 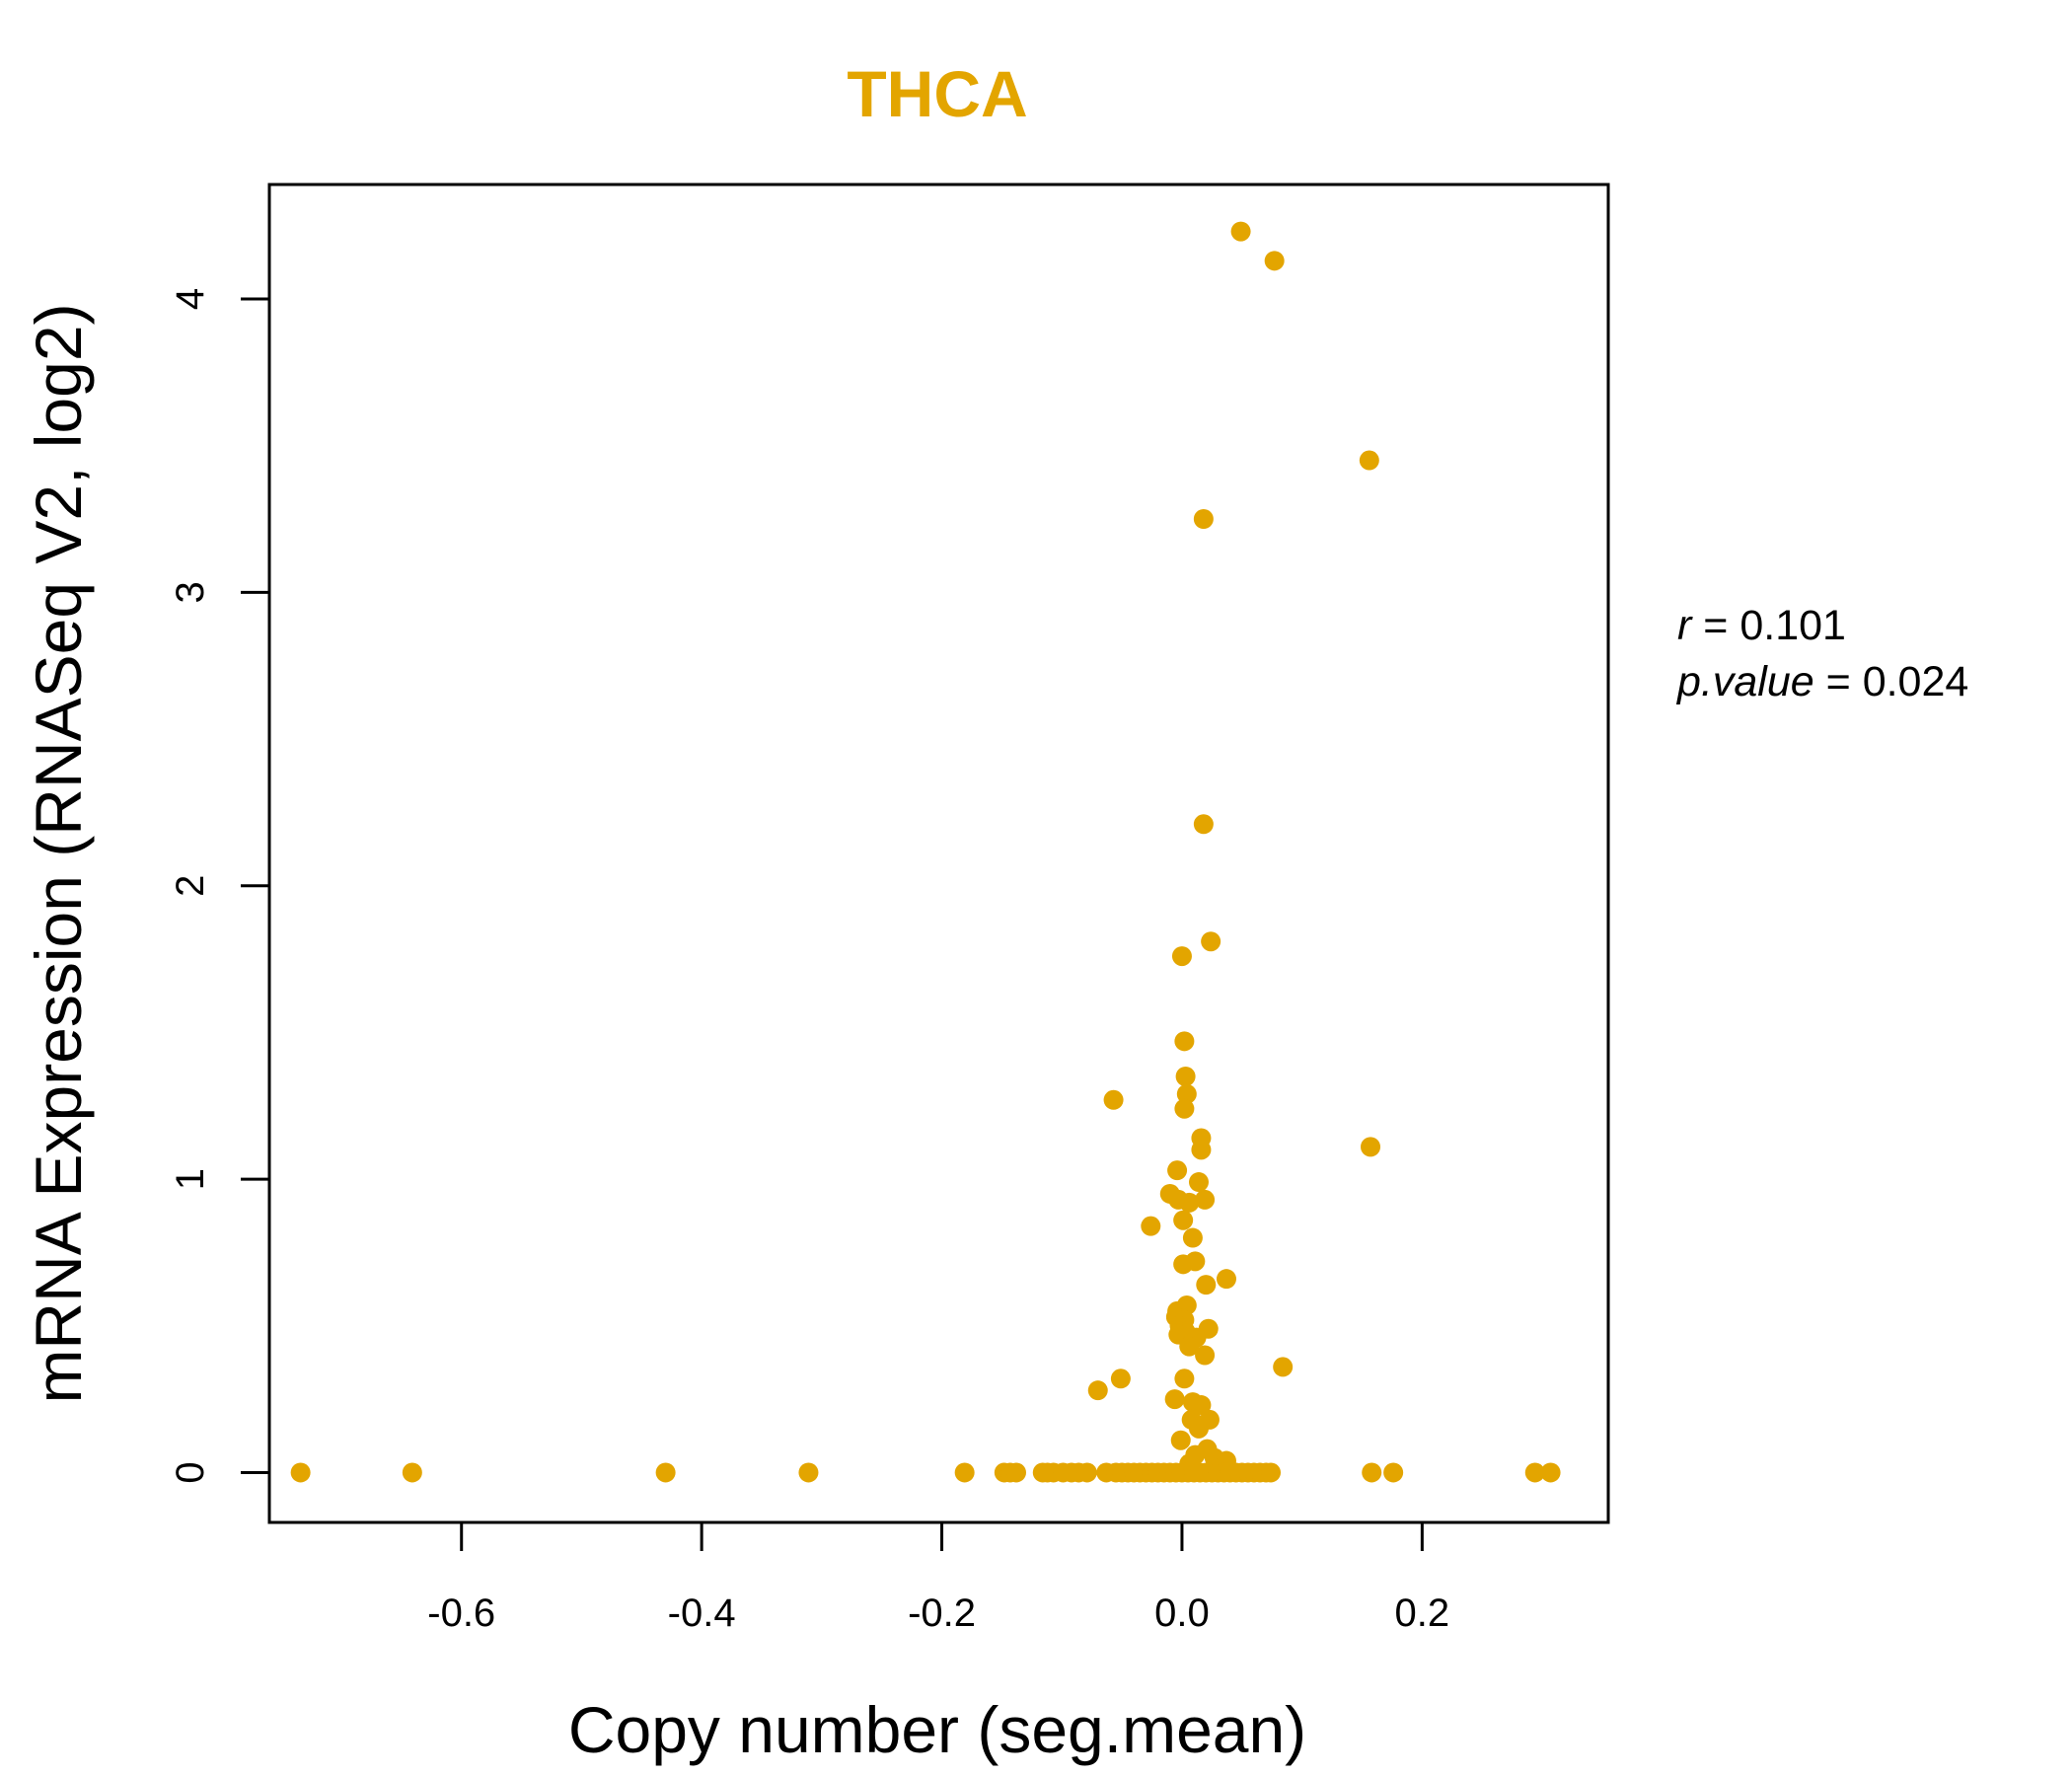 I want to click on x-tick-label: -0.6, so click(x=461, y=1613).